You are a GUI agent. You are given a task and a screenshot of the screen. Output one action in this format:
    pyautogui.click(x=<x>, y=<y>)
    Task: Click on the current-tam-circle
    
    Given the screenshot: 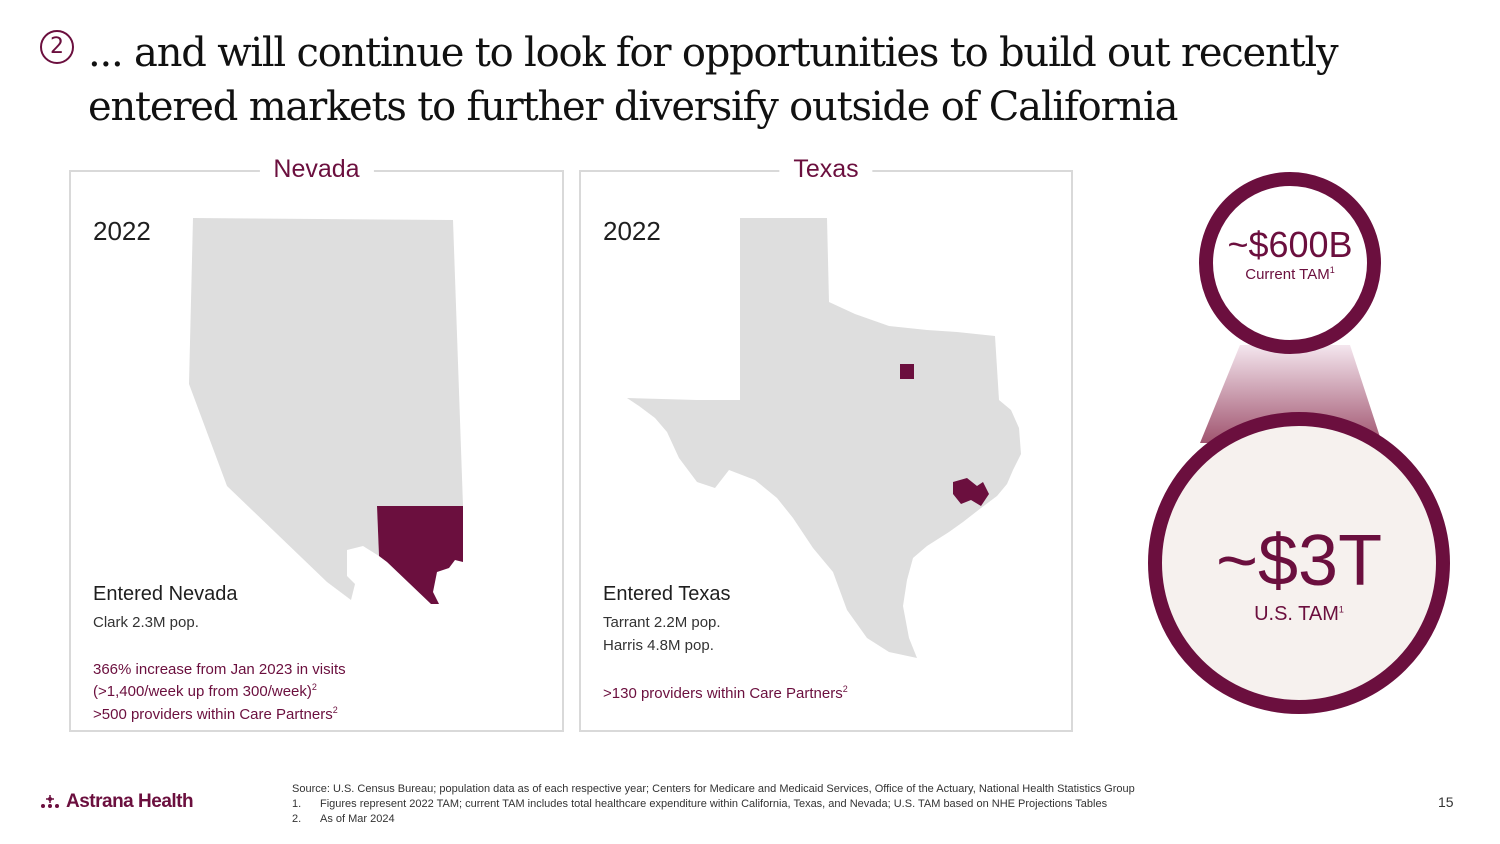 What is the action you would take?
    pyautogui.click(x=1290, y=263)
    